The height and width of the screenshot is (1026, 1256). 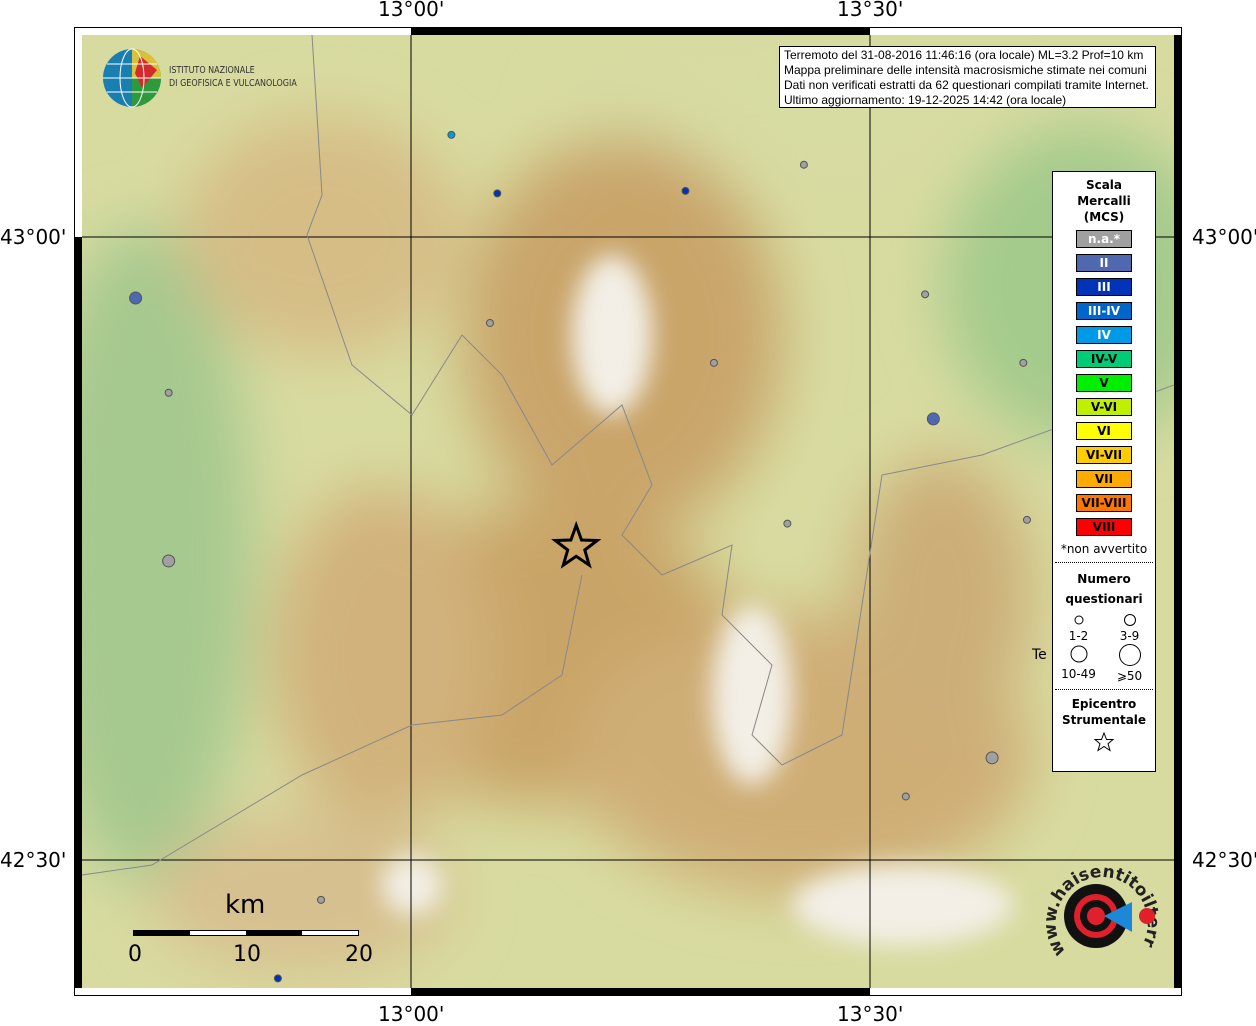 I want to click on star-icon, so click(x=1104, y=741).